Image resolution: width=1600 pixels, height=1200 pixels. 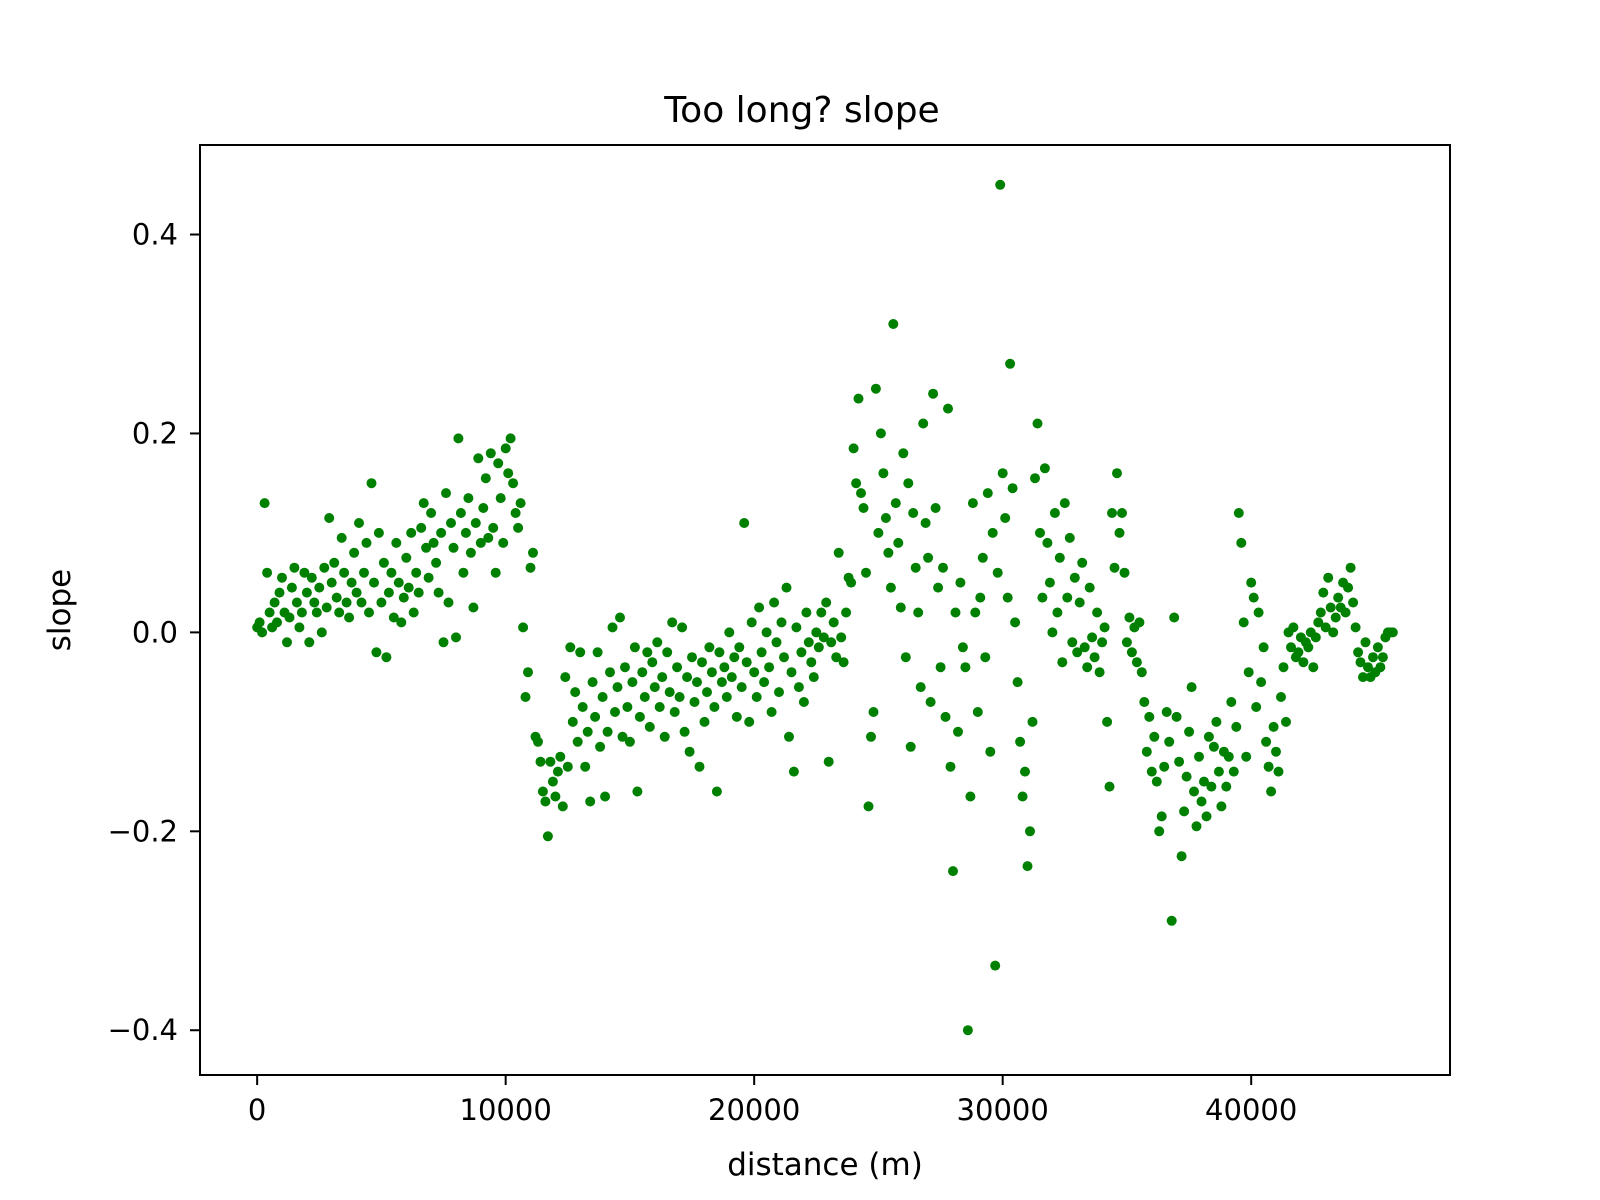 I want to click on y-axis-ticks: −0.4 −0.2 0.0 0.2 0.4, so click(x=154, y=632).